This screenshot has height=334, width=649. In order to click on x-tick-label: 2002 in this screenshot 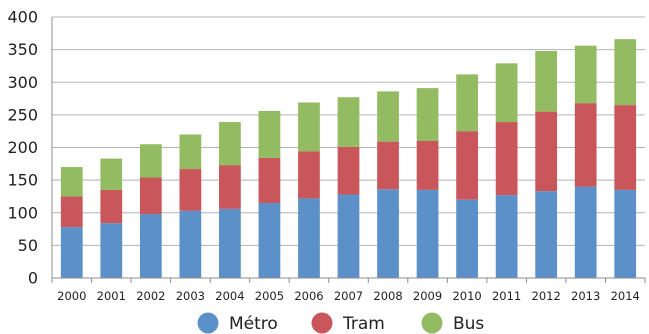, I will do `click(150, 296)`.